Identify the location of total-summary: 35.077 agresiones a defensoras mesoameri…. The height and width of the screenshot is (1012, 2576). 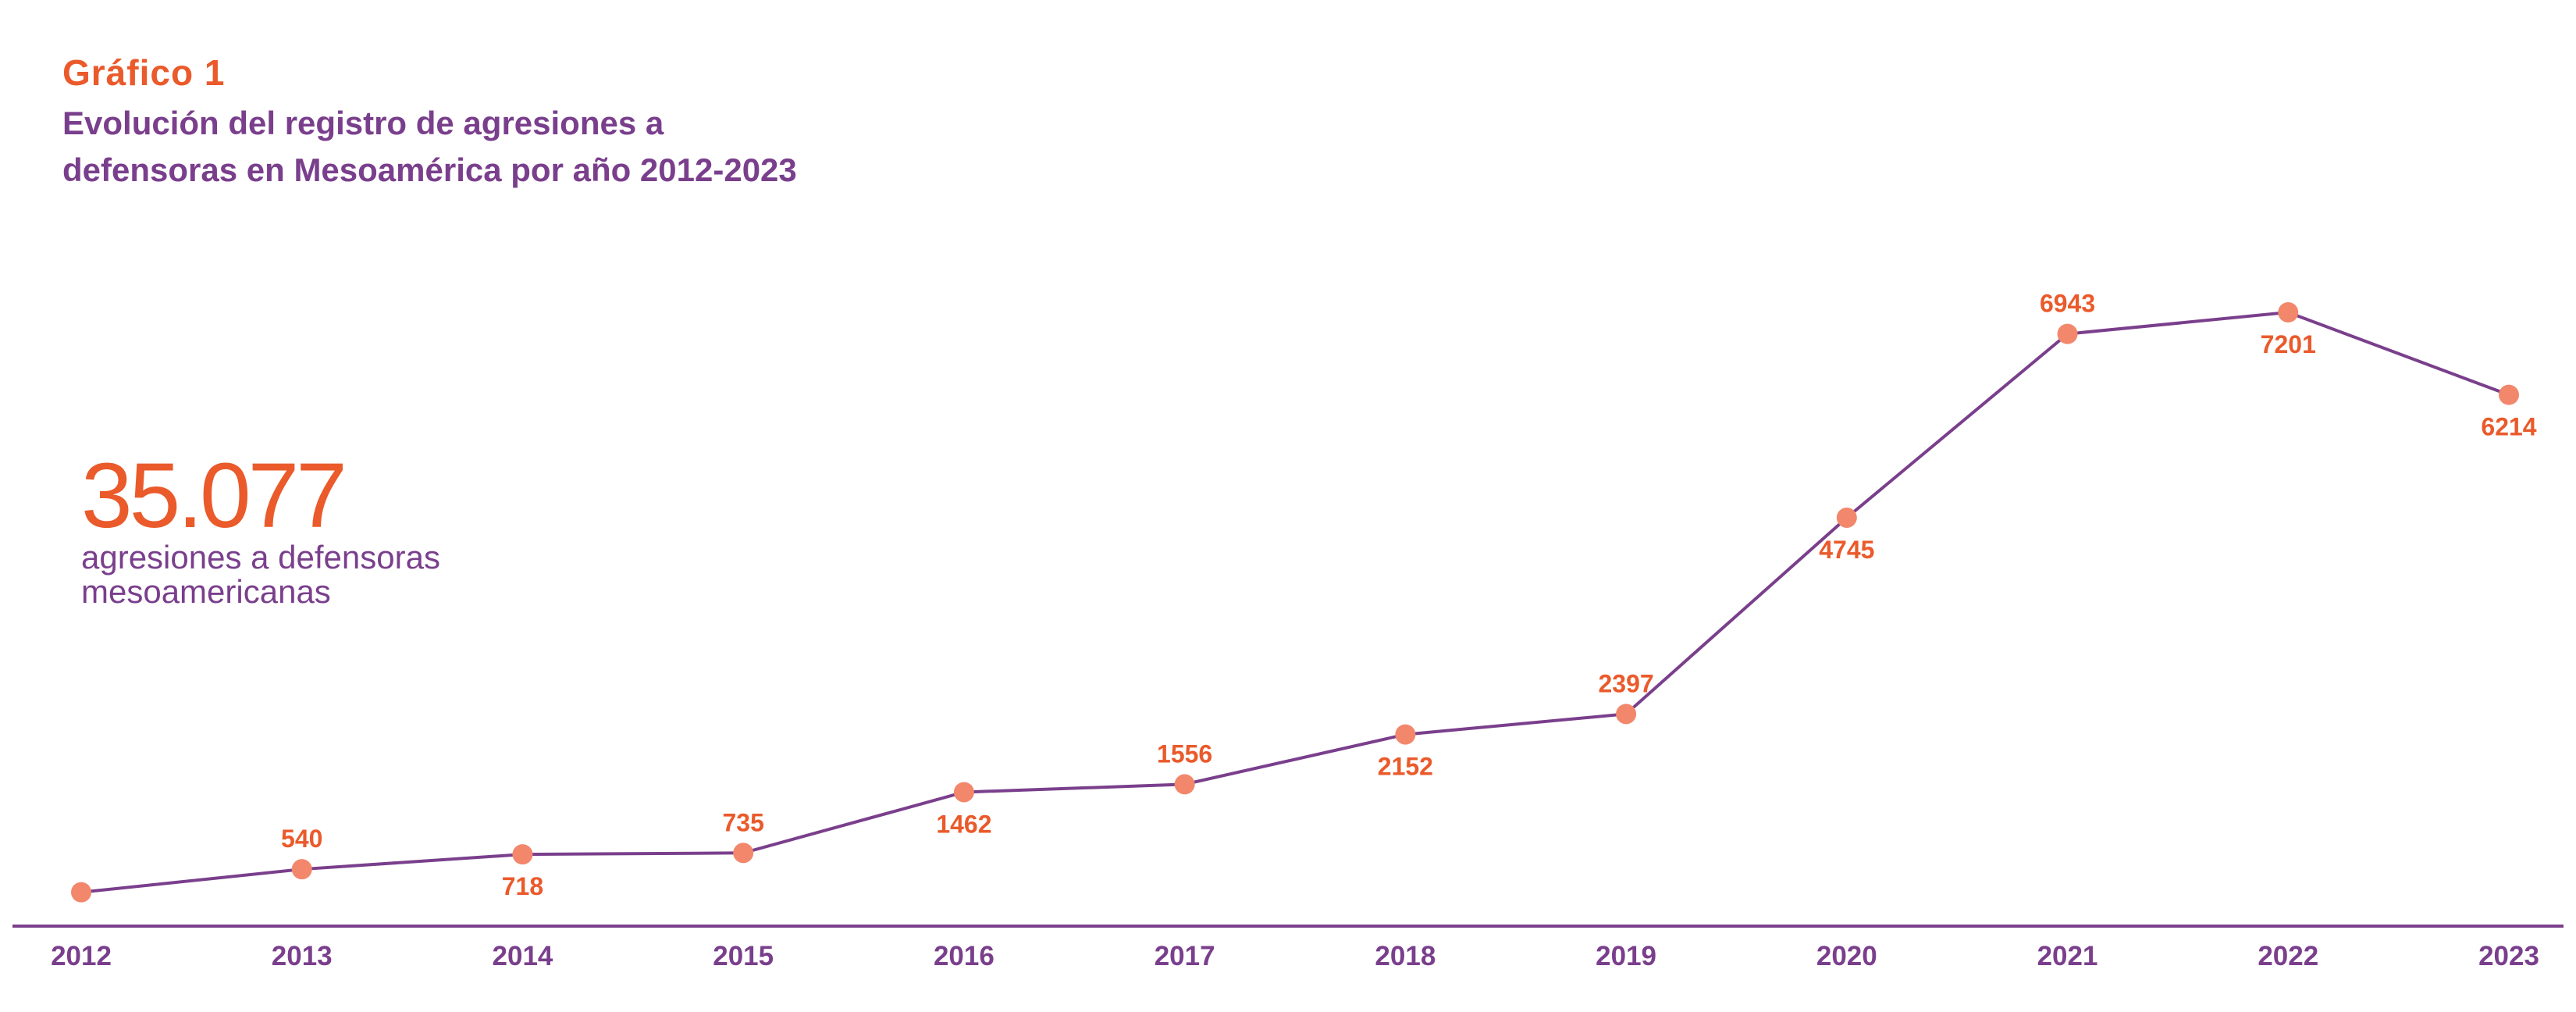
(260, 527).